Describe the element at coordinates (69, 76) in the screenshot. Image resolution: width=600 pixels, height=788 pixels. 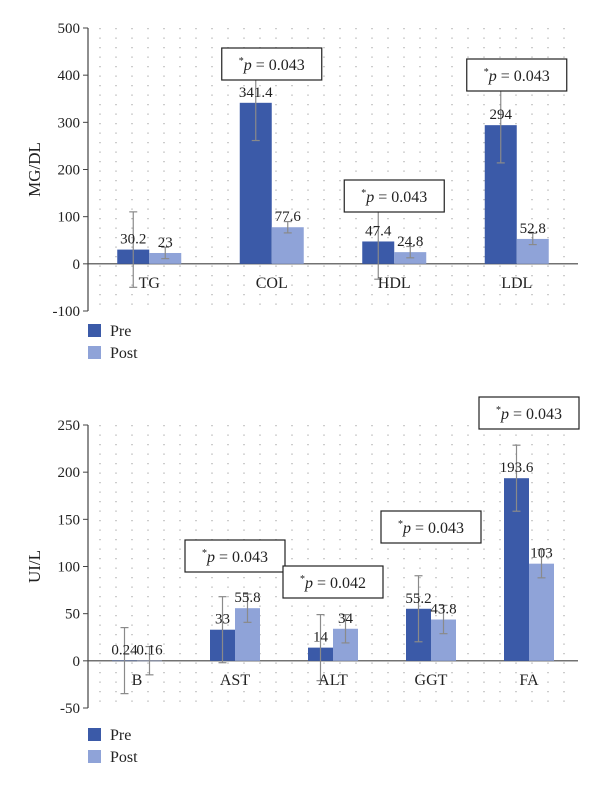
I see `y-tick-label: 400` at that location.